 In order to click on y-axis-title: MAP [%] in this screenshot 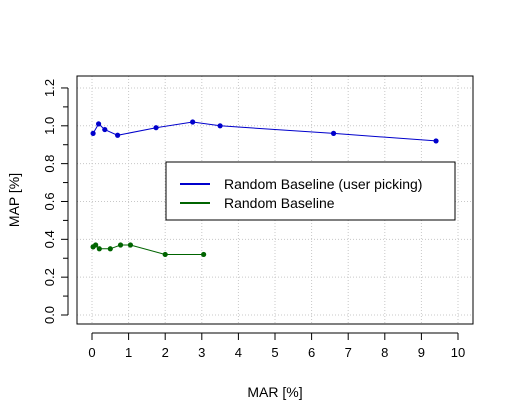, I will do `click(14, 200)`.